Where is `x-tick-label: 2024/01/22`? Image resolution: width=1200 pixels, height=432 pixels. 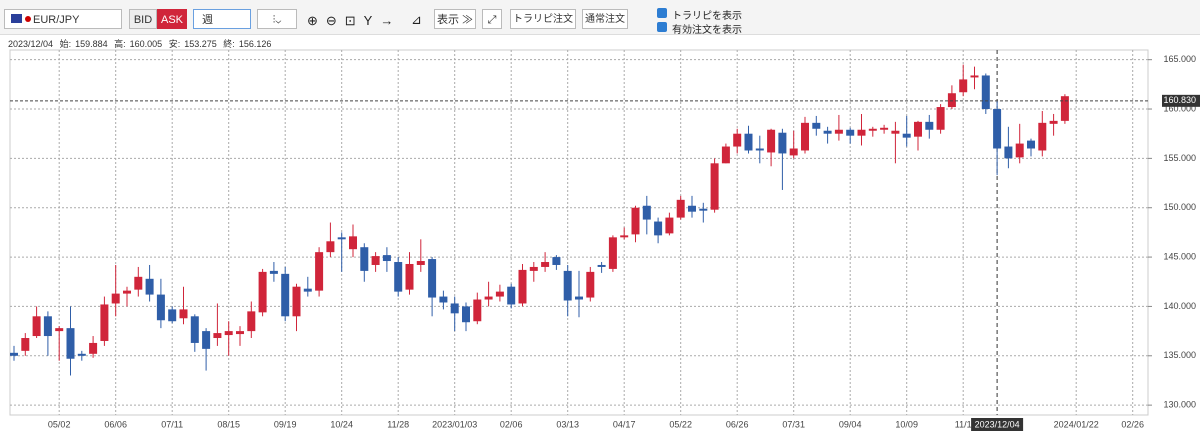 x-tick-label: 2024/01/22 is located at coordinates (1076, 424).